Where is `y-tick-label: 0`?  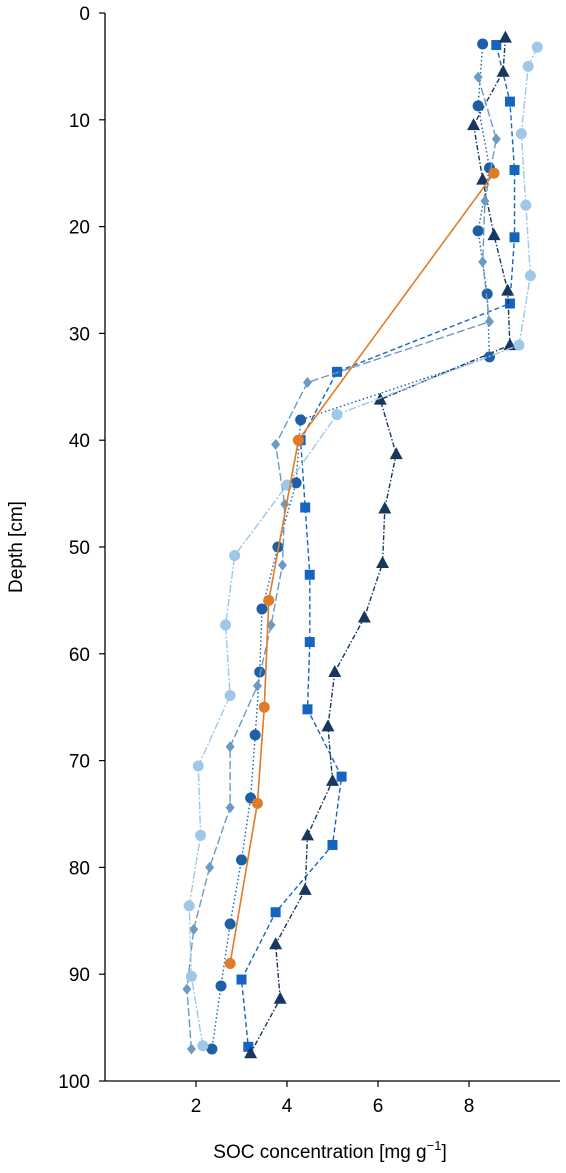
y-tick-label: 0 is located at coordinates (84, 14).